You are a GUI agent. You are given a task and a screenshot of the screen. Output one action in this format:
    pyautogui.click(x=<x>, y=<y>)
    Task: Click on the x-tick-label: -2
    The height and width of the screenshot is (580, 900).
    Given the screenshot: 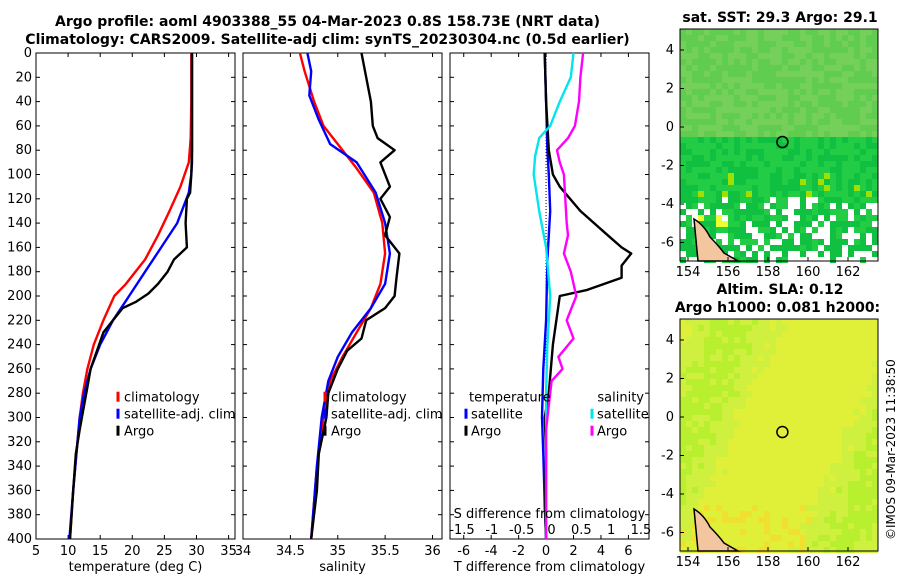 What is the action you would take?
    pyautogui.click(x=518, y=551)
    